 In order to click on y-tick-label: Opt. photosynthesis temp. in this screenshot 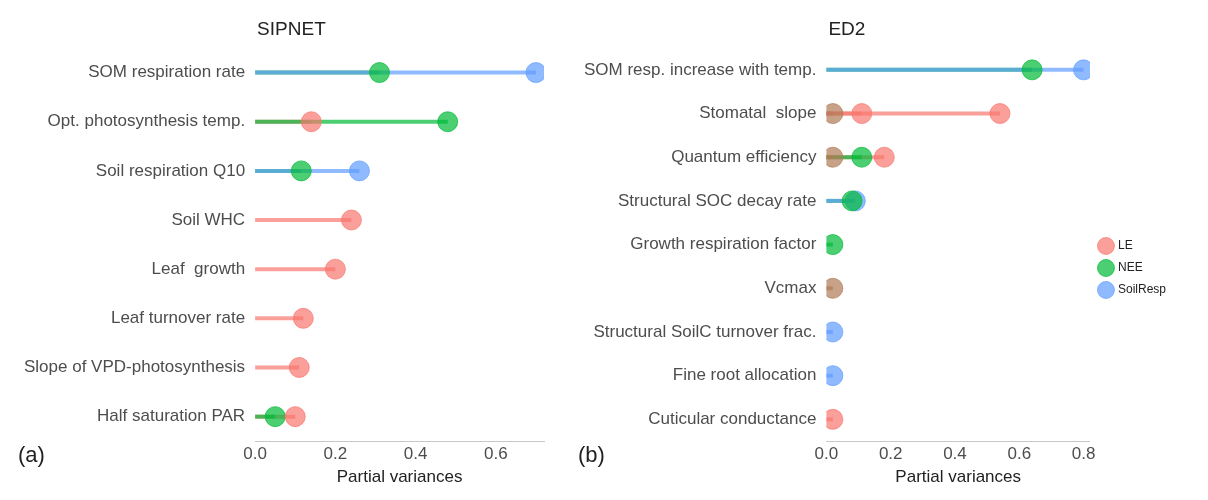, I will do `click(146, 121)`.